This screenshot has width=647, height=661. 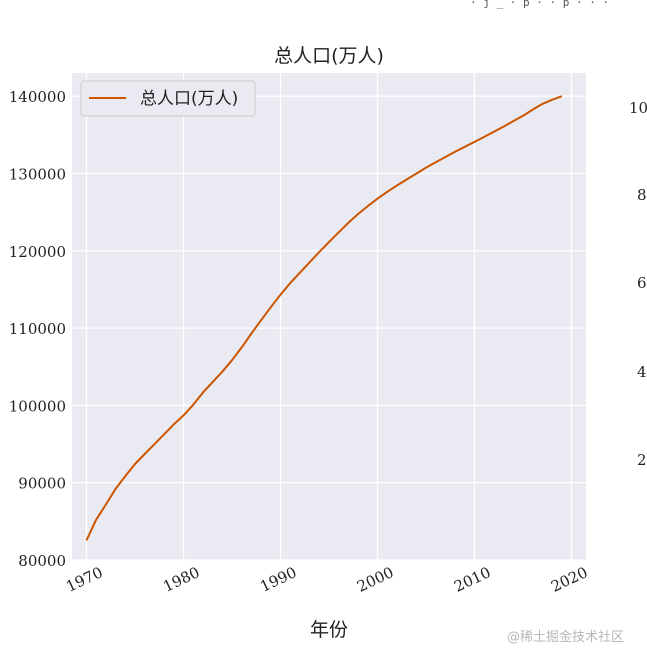 I want to click on x-axis-label: 年份, so click(x=329, y=630).